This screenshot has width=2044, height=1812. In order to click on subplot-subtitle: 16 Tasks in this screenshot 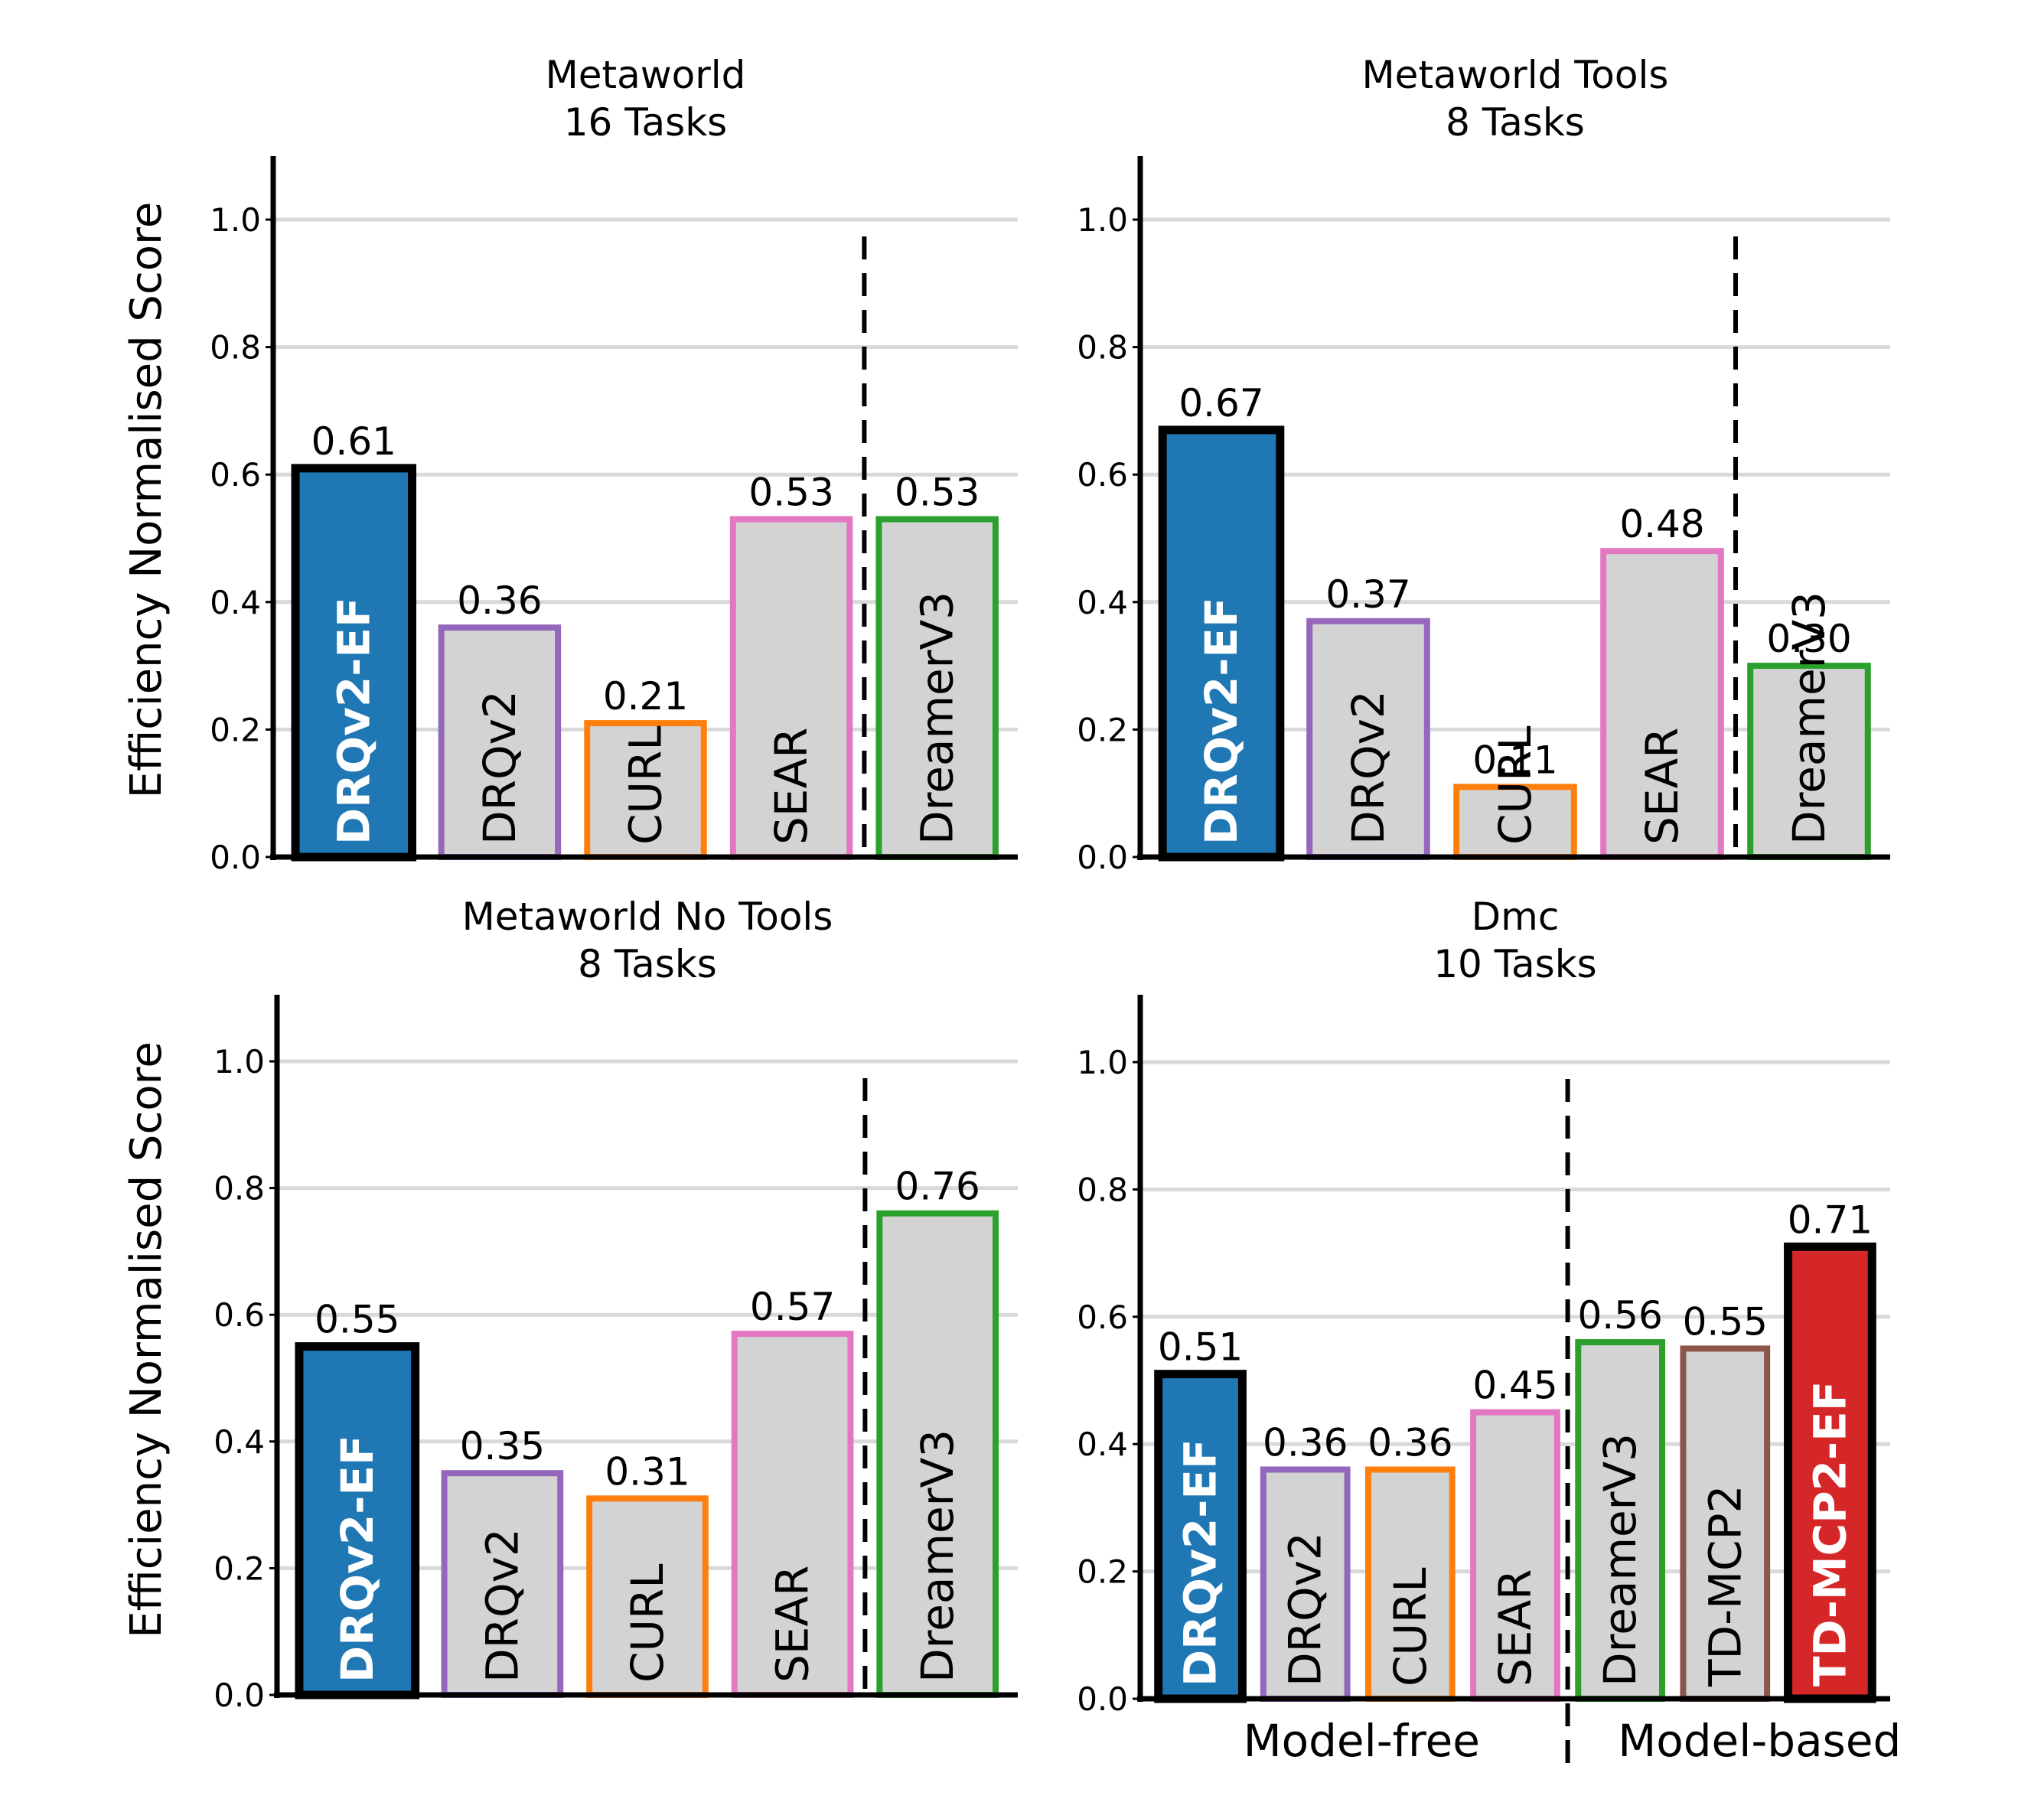, I will do `click(645, 122)`.